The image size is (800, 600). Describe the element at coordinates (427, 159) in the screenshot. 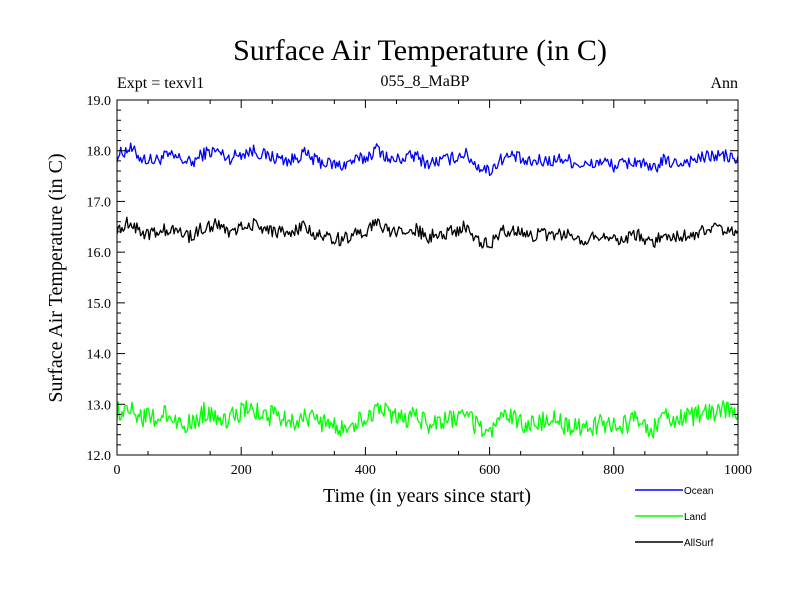

I see `series-line-ocean` at that location.